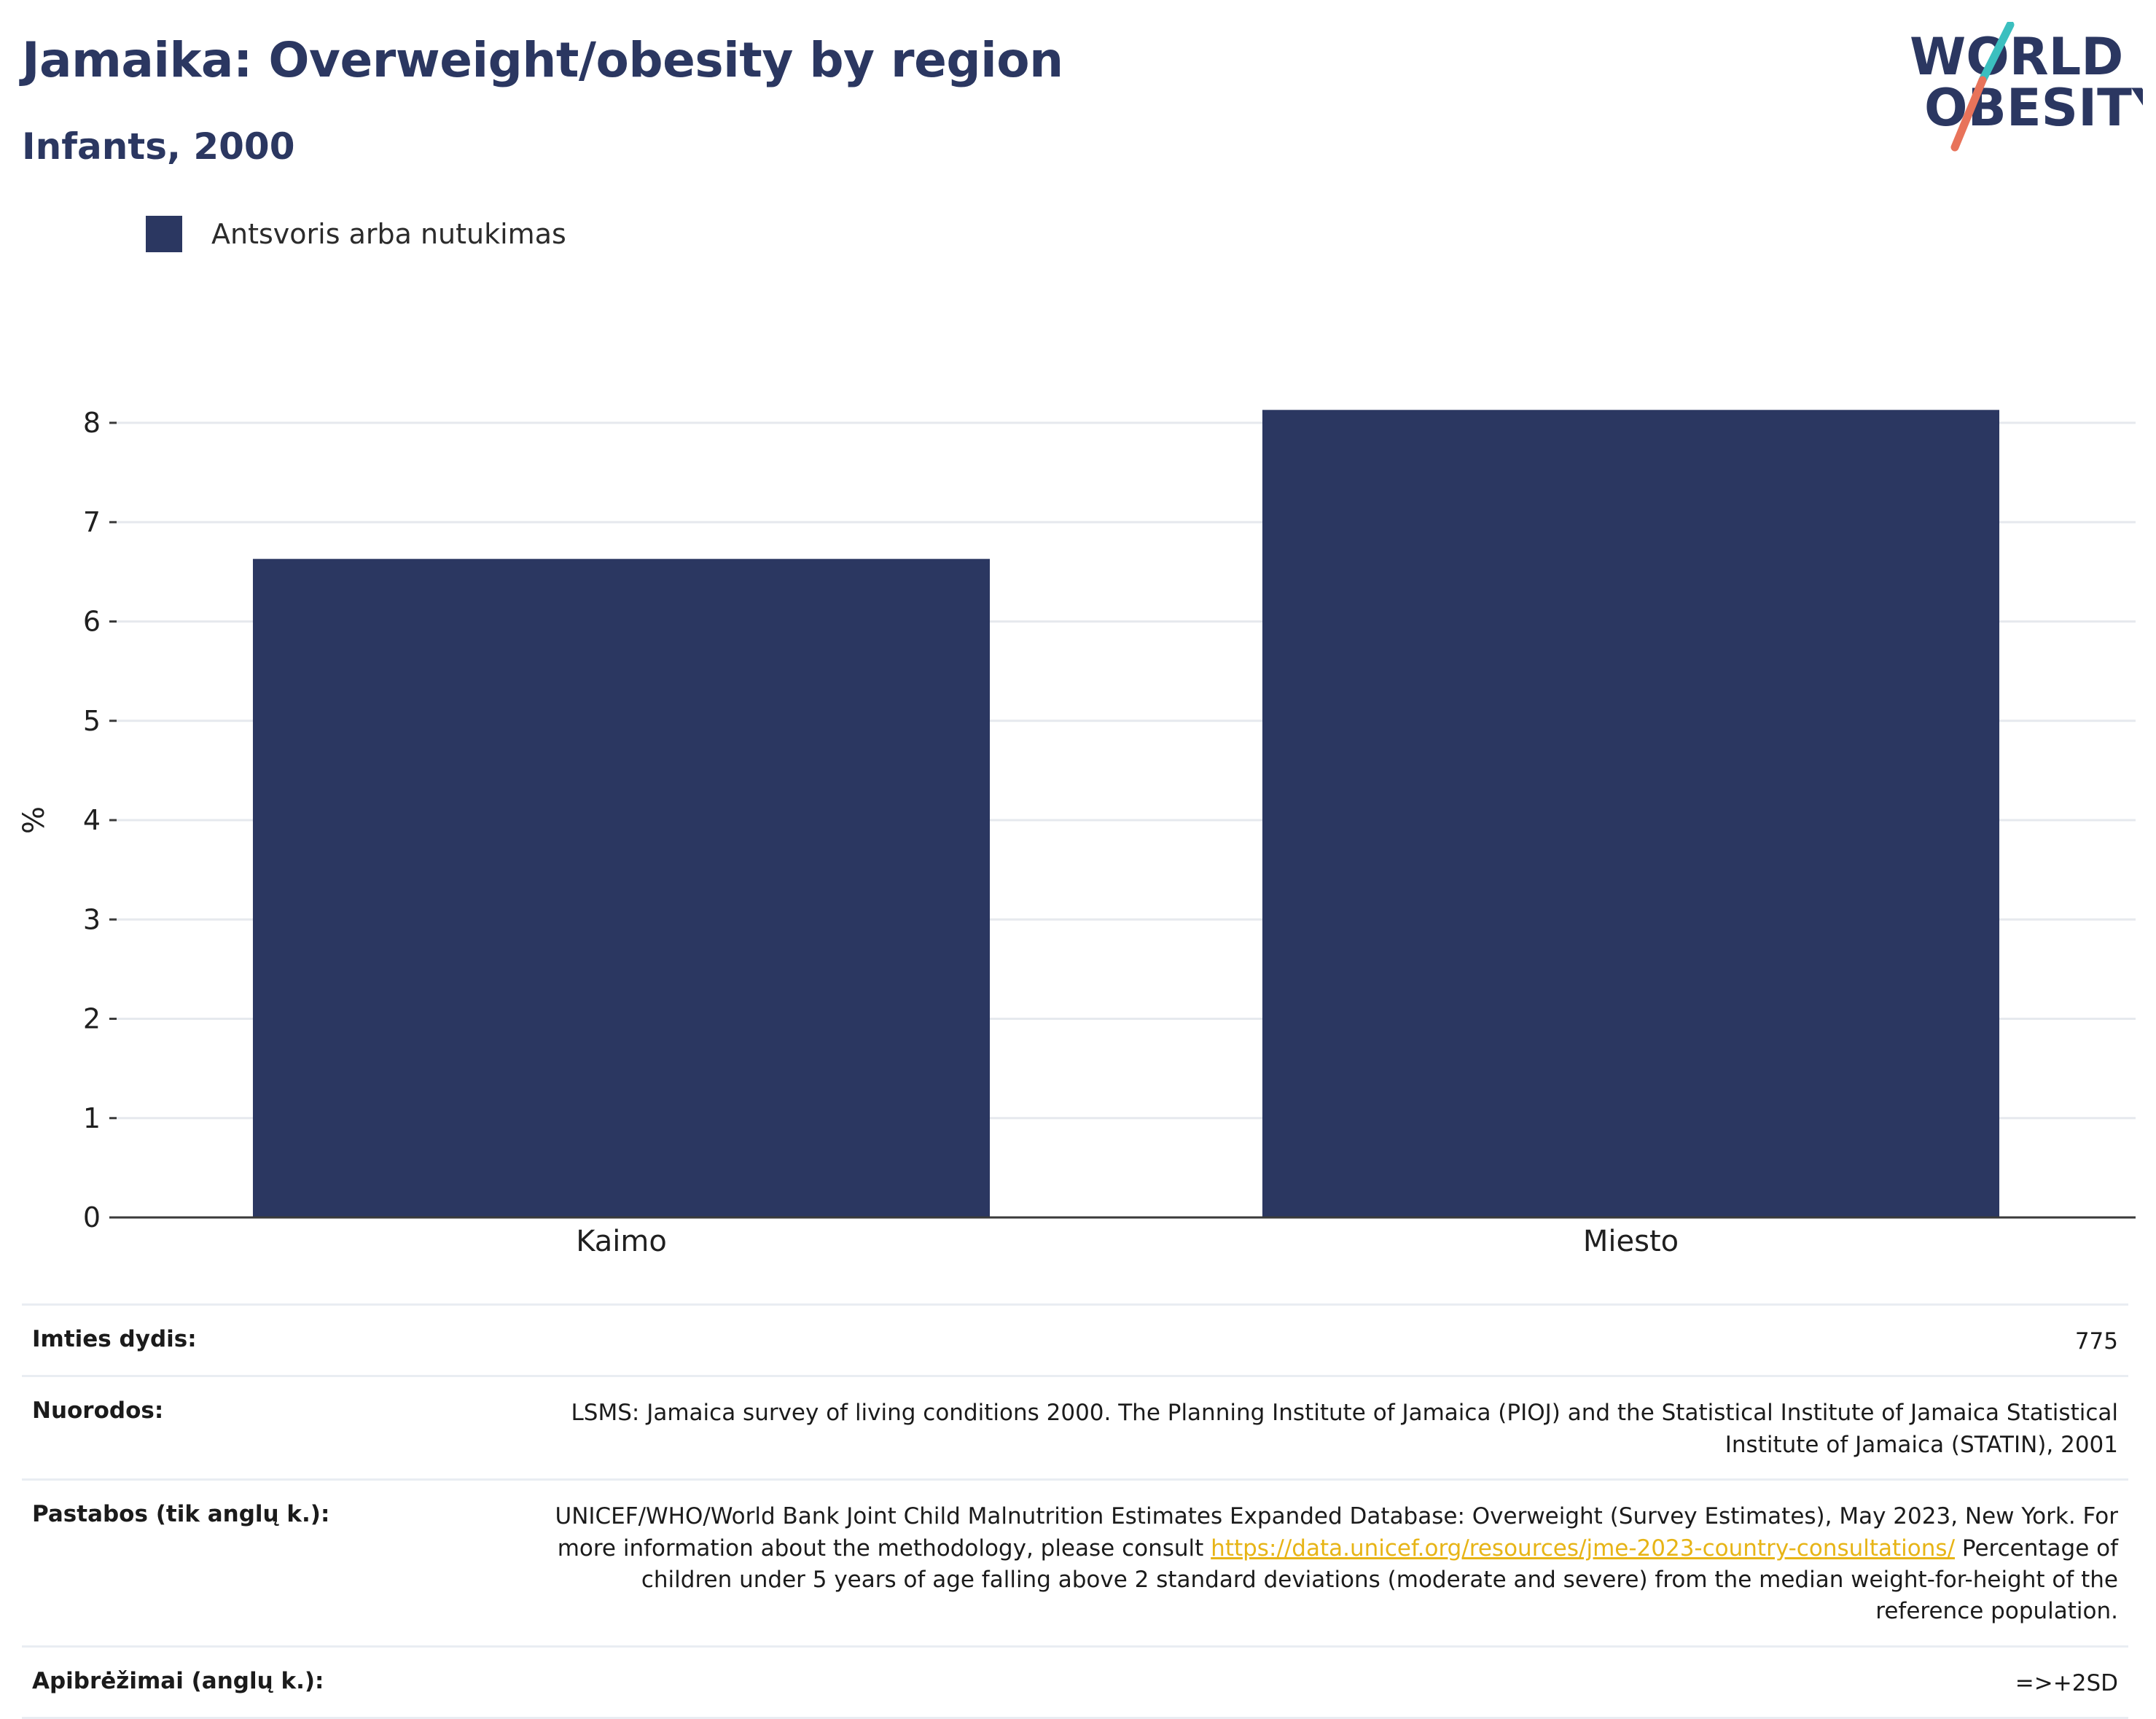  Describe the element at coordinates (92, 1118) in the screenshot. I see `y-tick-label: 1` at that location.